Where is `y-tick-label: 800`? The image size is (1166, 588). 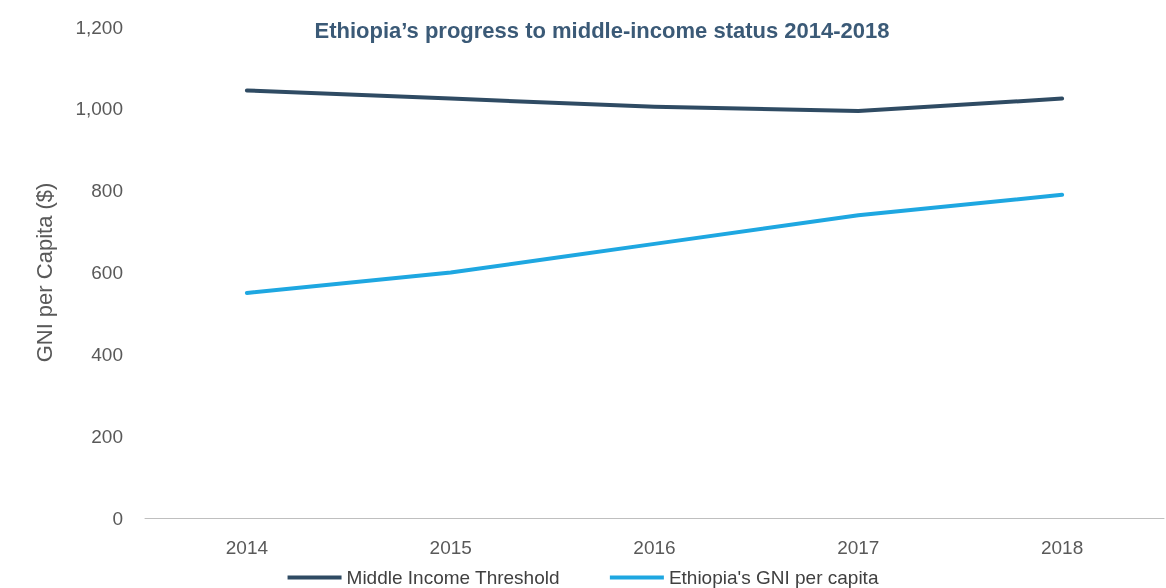 y-tick-label: 800 is located at coordinates (107, 191).